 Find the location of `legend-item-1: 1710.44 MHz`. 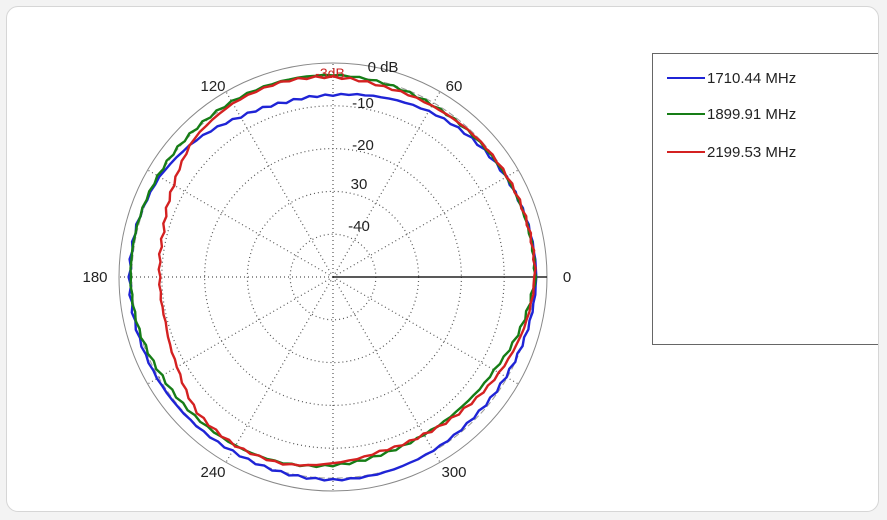

legend-item-1: 1710.44 MHz is located at coordinates (731, 78).